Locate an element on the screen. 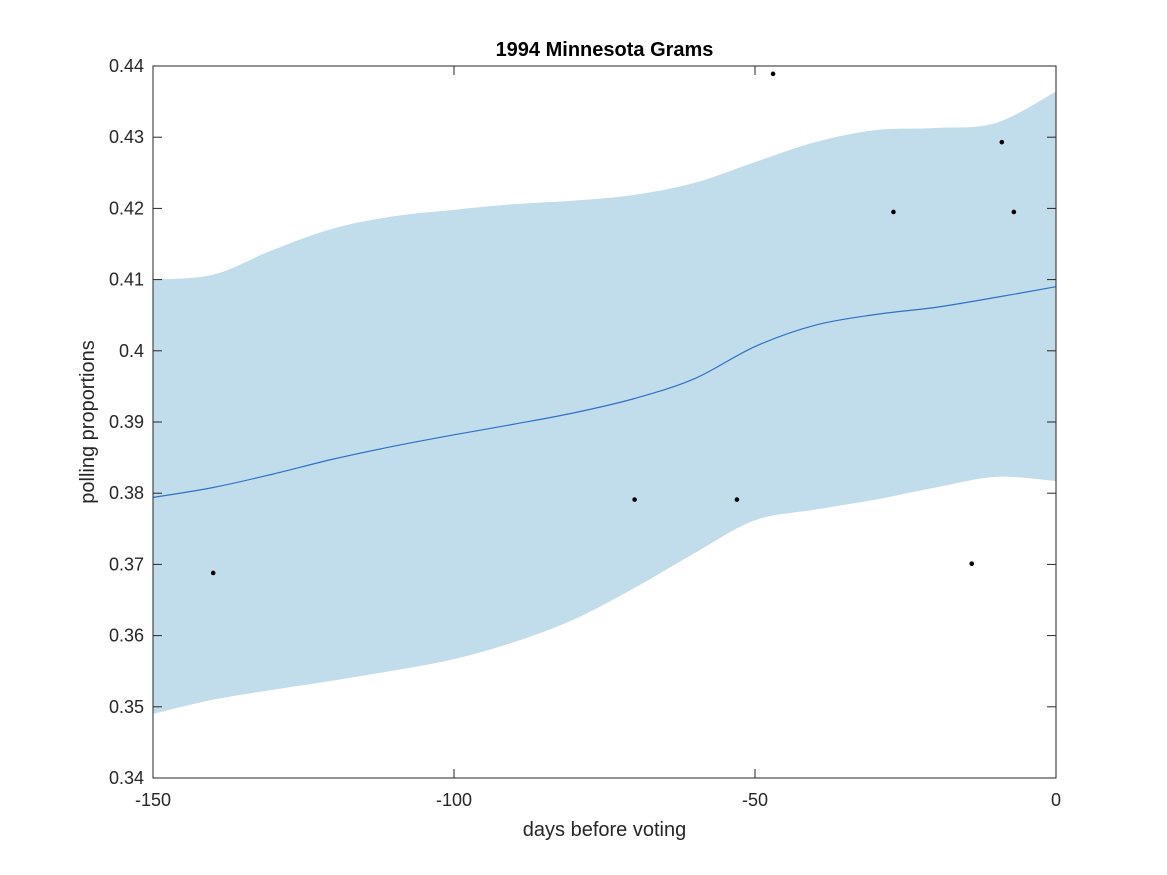 The image size is (1167, 875). chart-title: 1994 Minnesota Grams is located at coordinates (605, 50).